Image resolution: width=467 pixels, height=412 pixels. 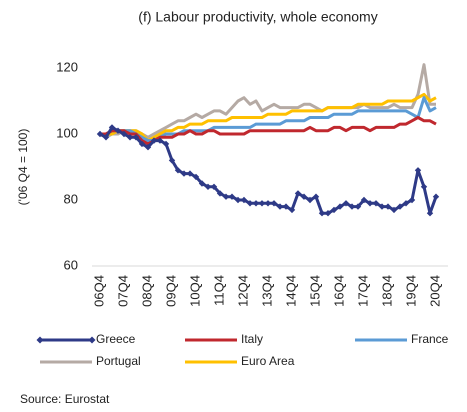 What do you see at coordinates (194, 291) in the screenshot?
I see `x-tick-label: 10Q4` at bounding box center [194, 291].